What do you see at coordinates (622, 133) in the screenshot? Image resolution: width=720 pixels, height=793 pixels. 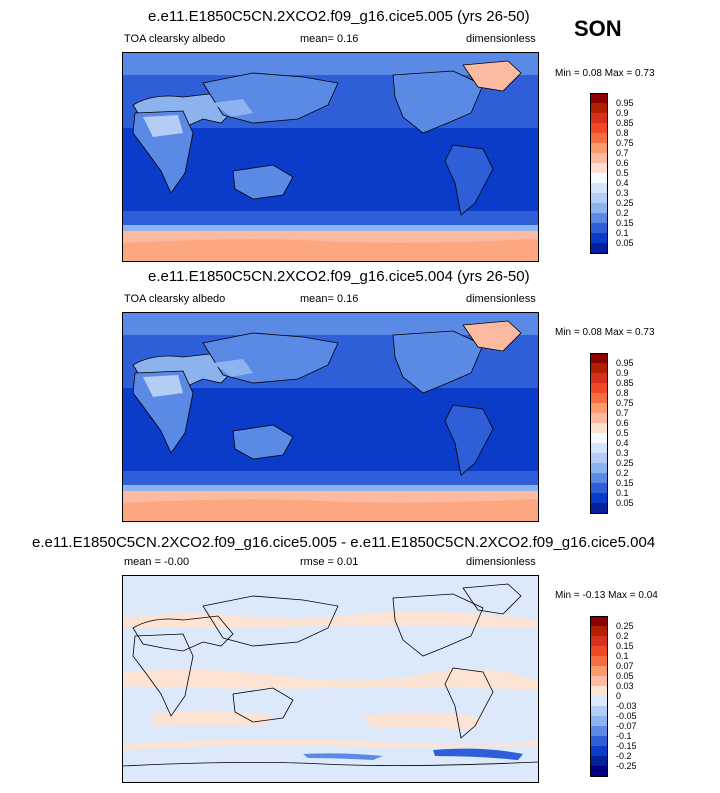 I see `cbar1-label: 0.8` at bounding box center [622, 133].